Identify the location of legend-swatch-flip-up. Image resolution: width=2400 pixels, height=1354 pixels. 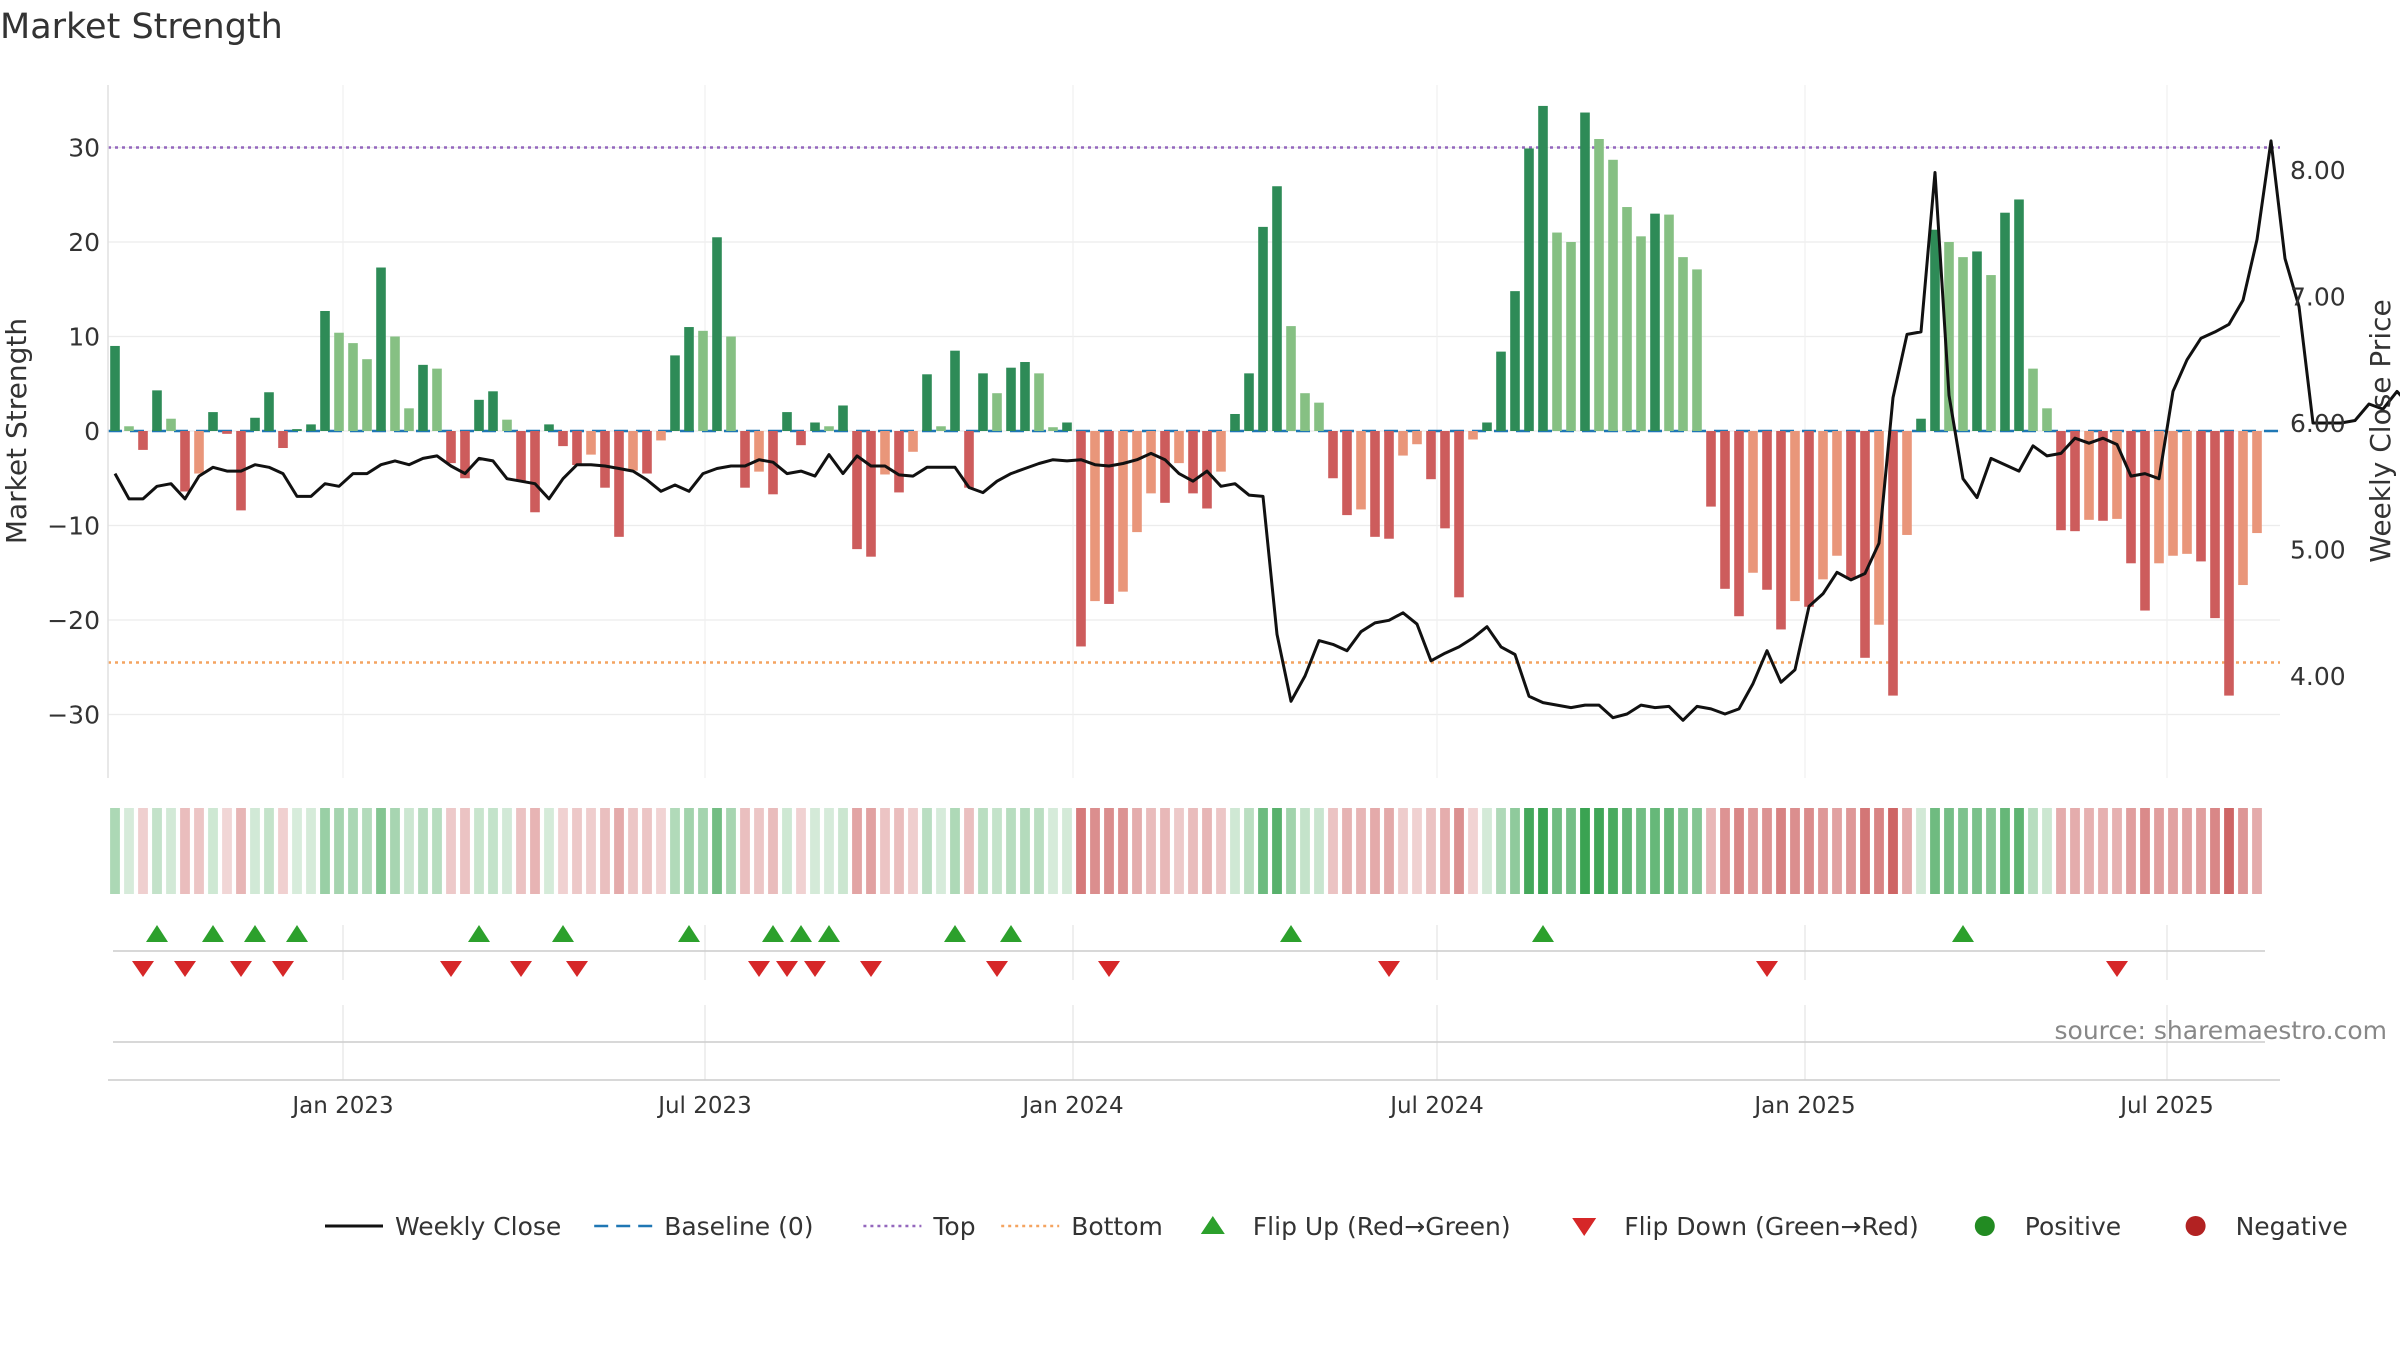
(1212, 1225).